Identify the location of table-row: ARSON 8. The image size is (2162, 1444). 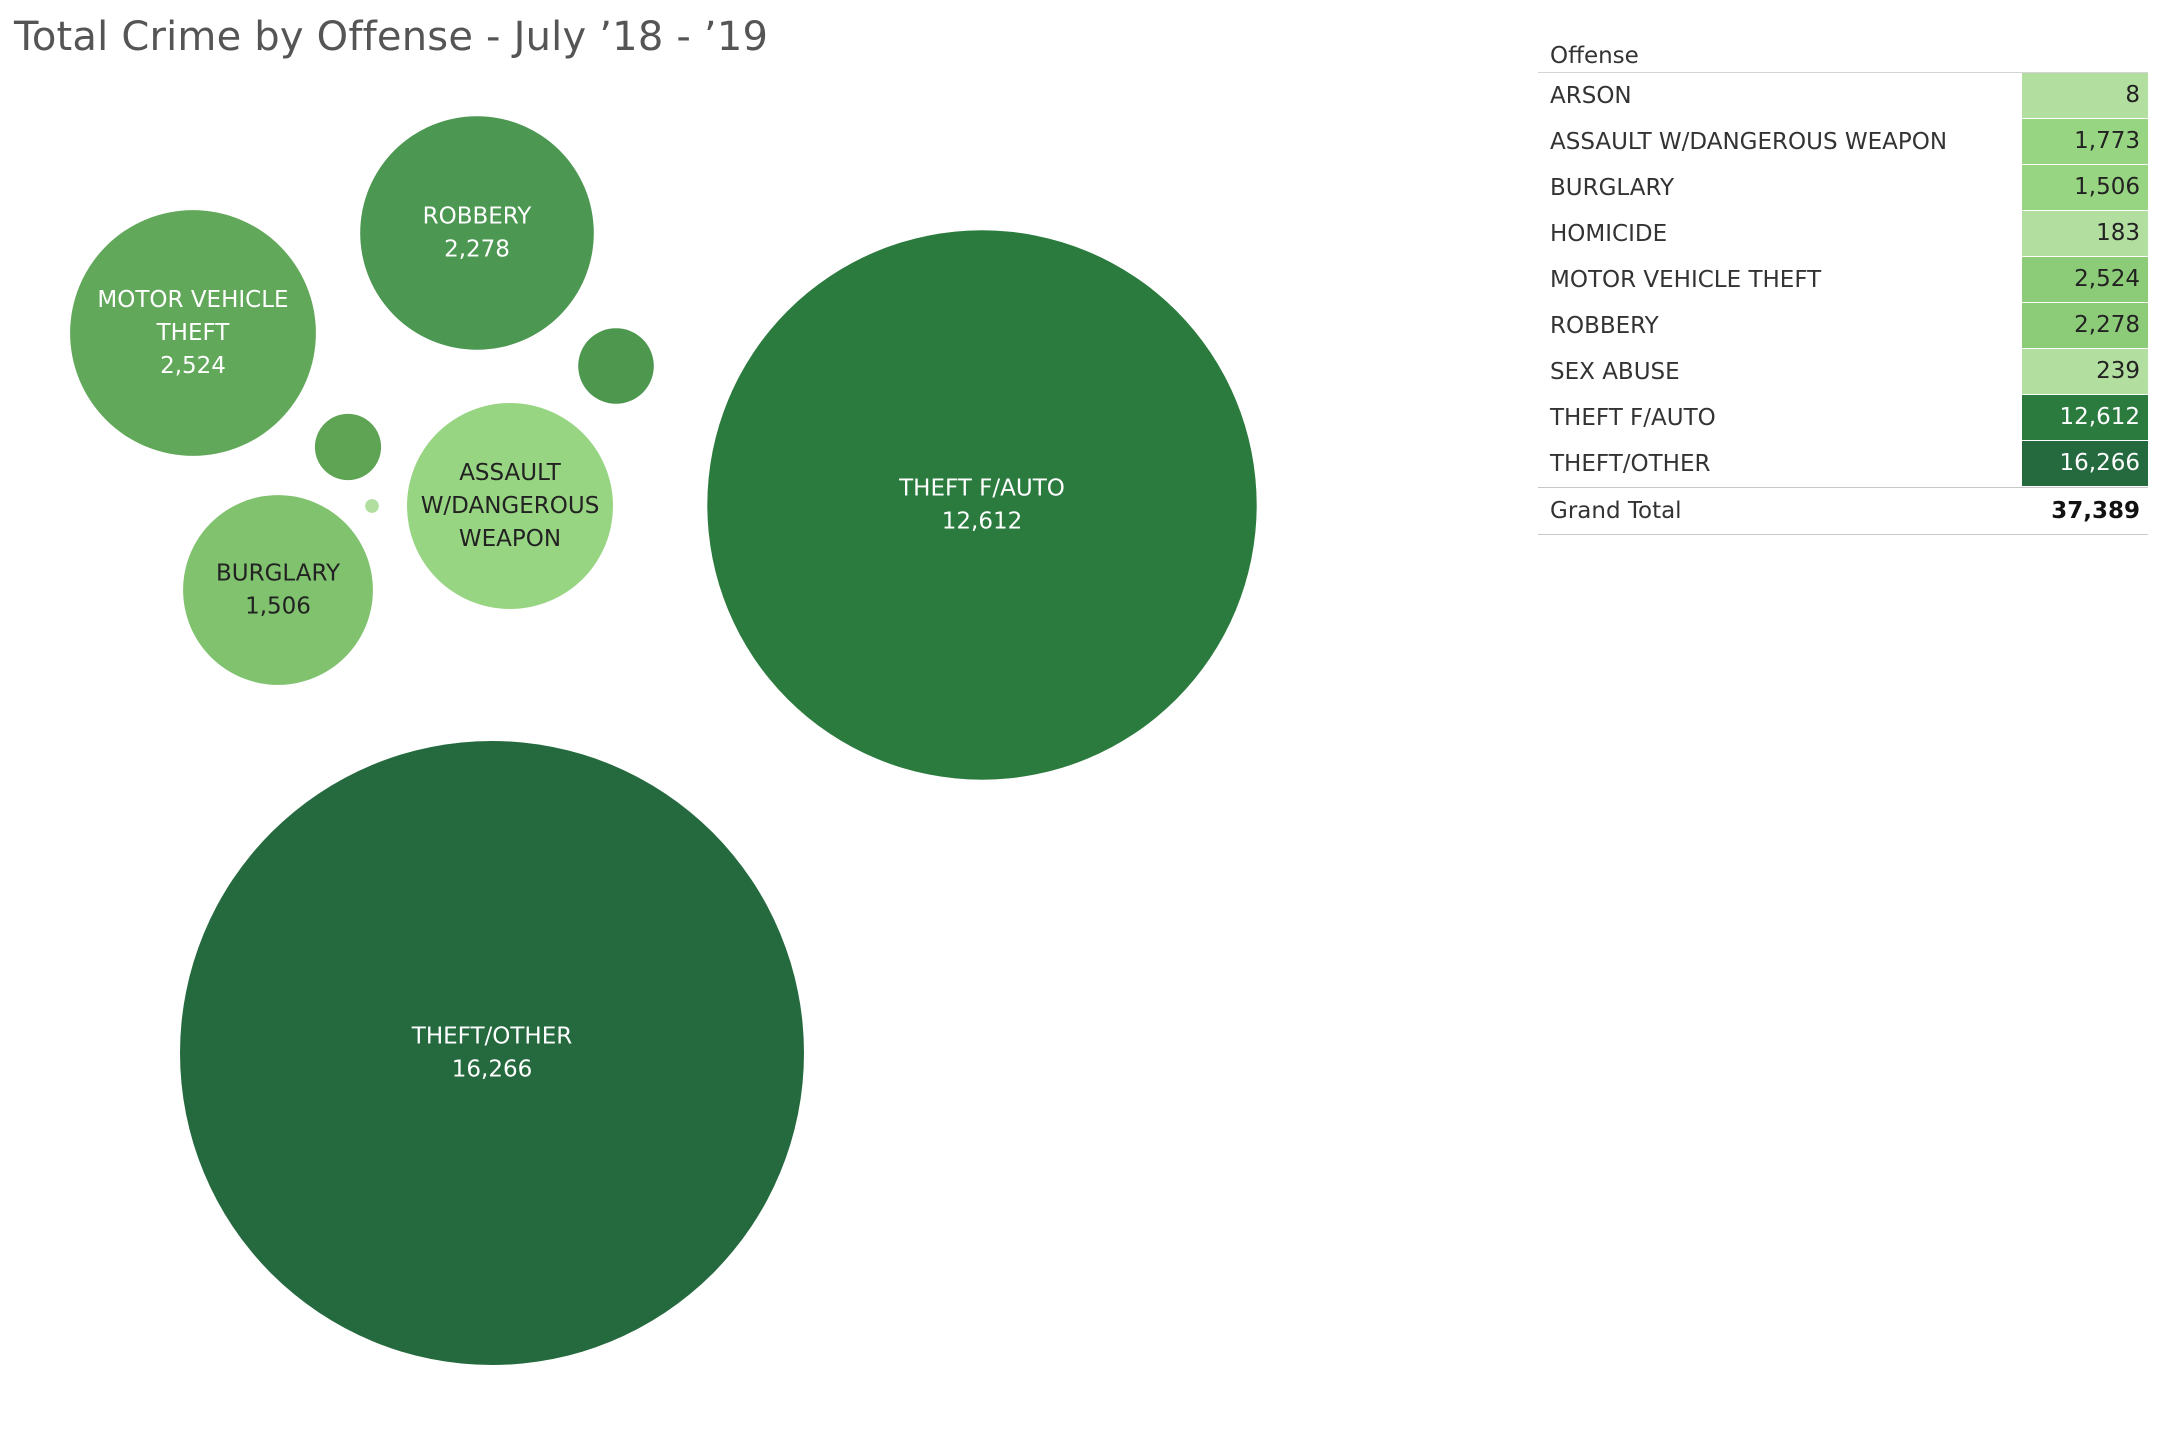
(1843, 96).